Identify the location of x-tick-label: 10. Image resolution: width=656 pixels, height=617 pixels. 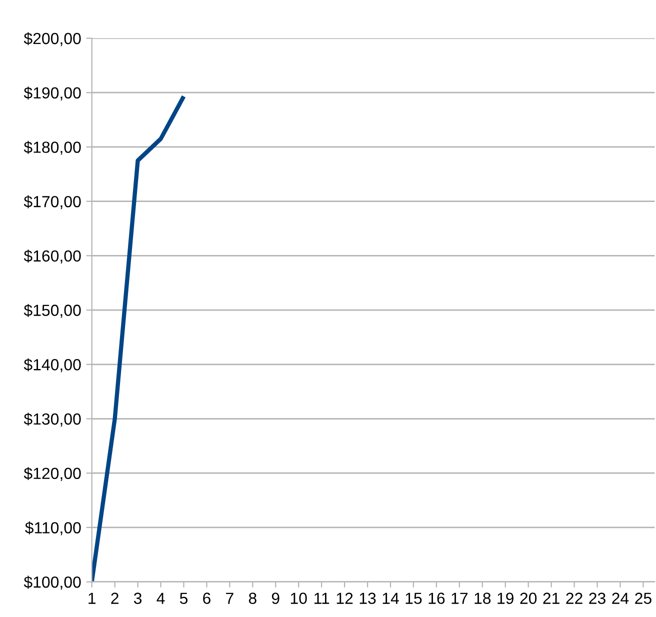
(298, 598).